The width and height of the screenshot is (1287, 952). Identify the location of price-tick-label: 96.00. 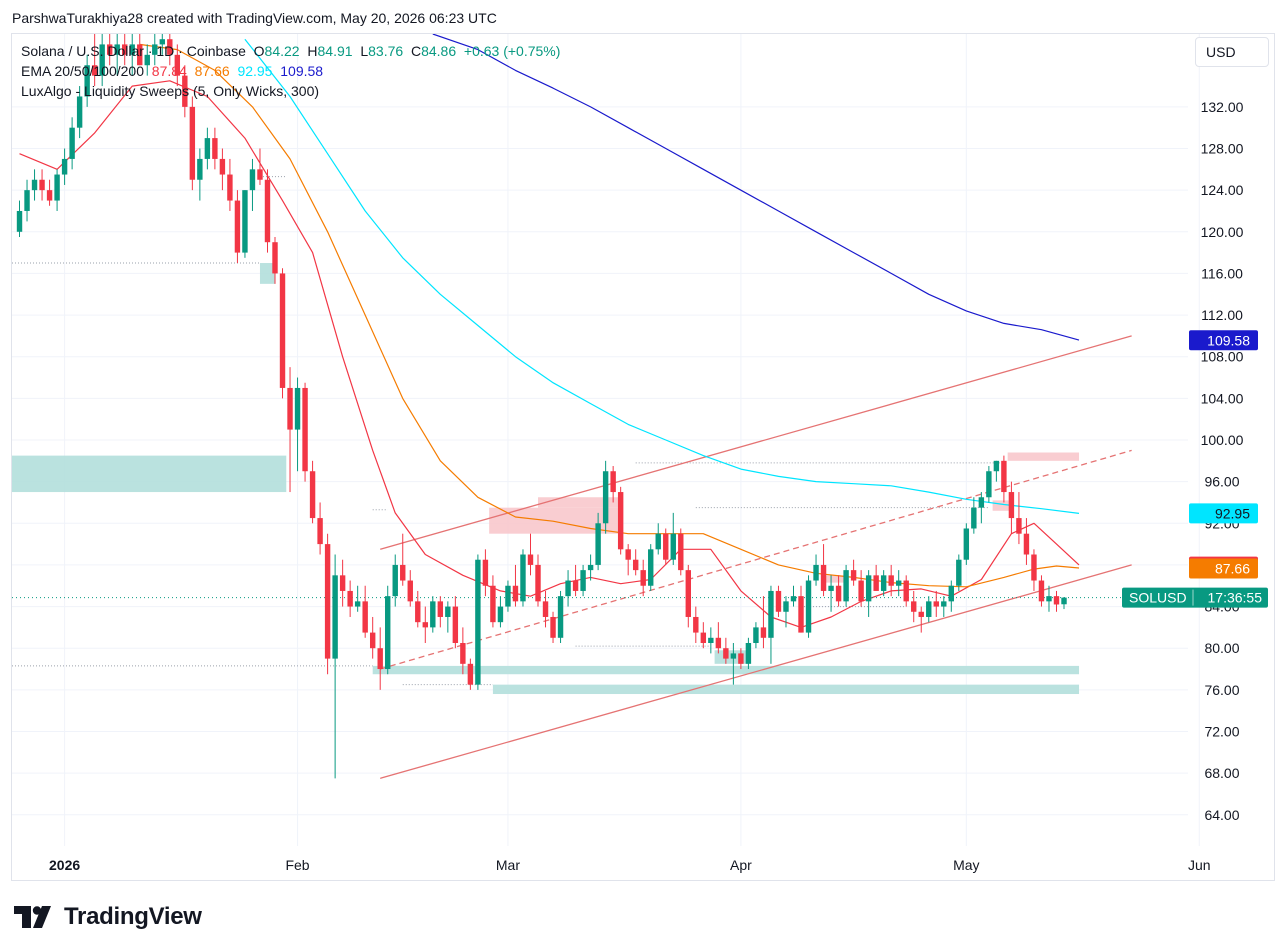
(1221, 482).